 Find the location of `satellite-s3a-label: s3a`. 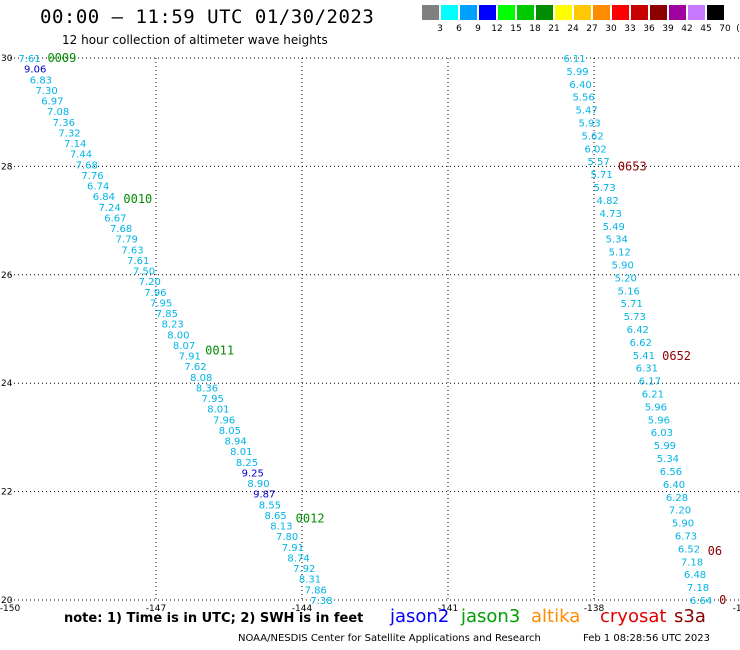

satellite-s3a-label: s3a is located at coordinates (690, 616).